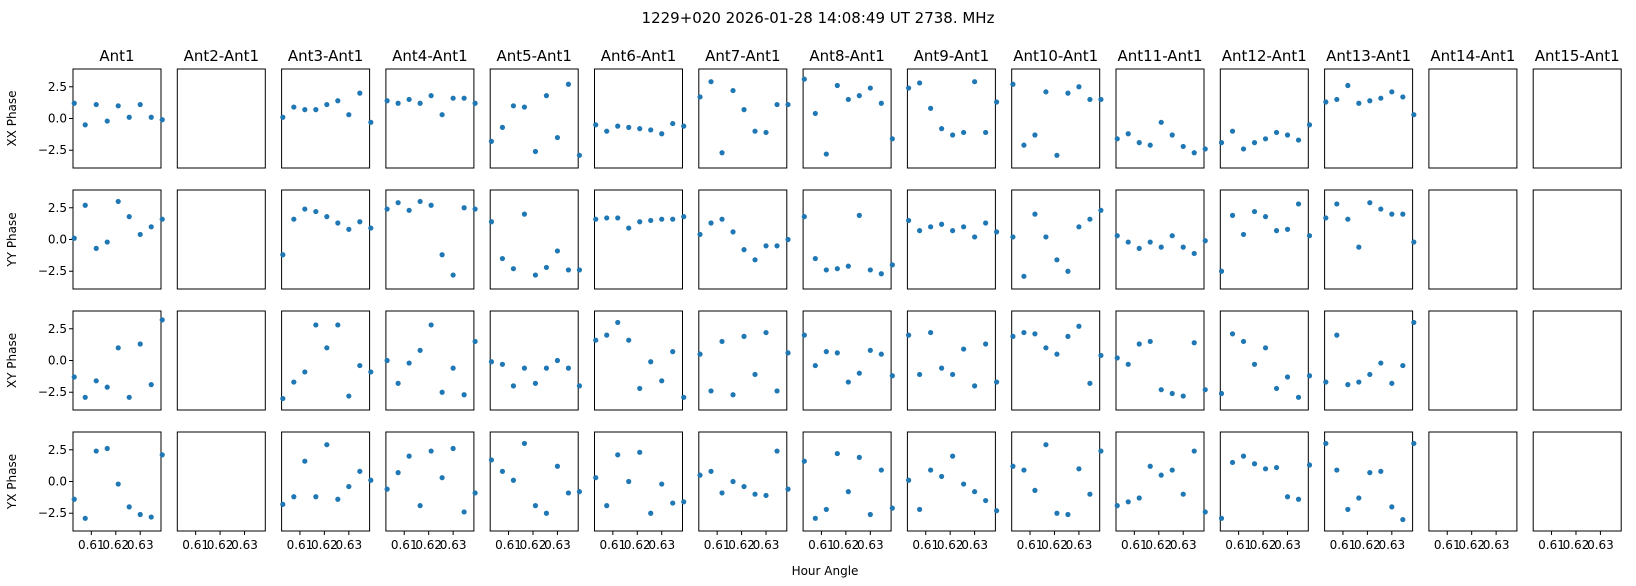 This screenshot has width=1636, height=586. What do you see at coordinates (1473, 118) in the screenshot?
I see `panel-xx-phase-ant14-ant1` at bounding box center [1473, 118].